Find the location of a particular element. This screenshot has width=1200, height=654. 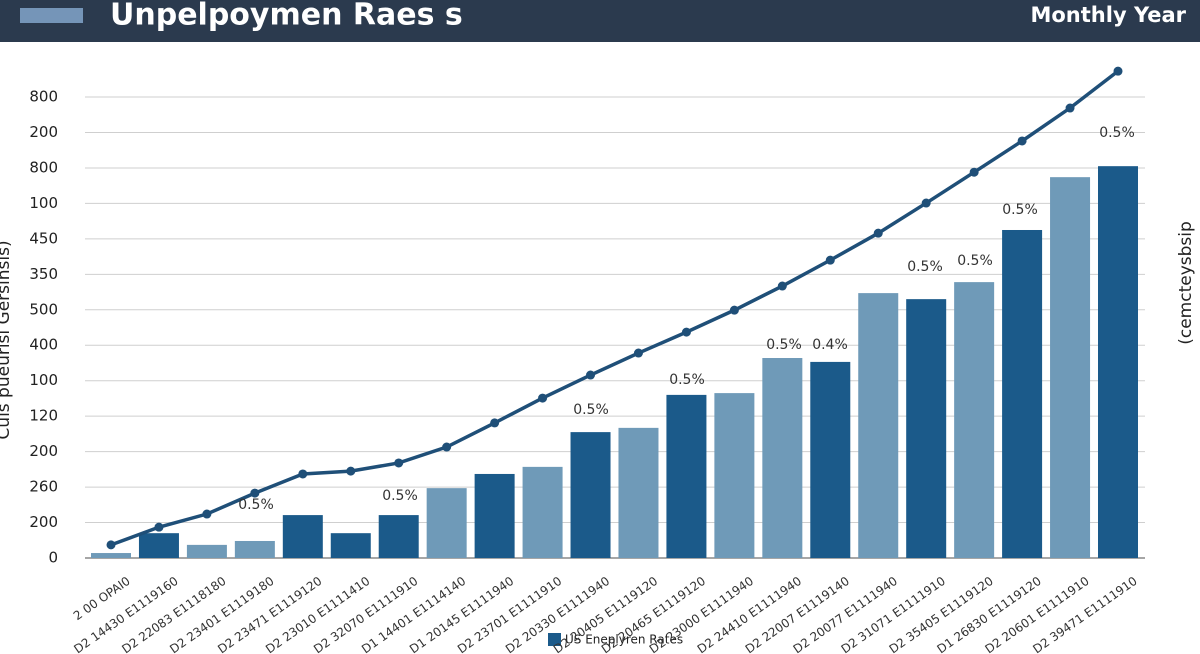

legend-label: US Eneplyren Rates is located at coordinates (624, 640).